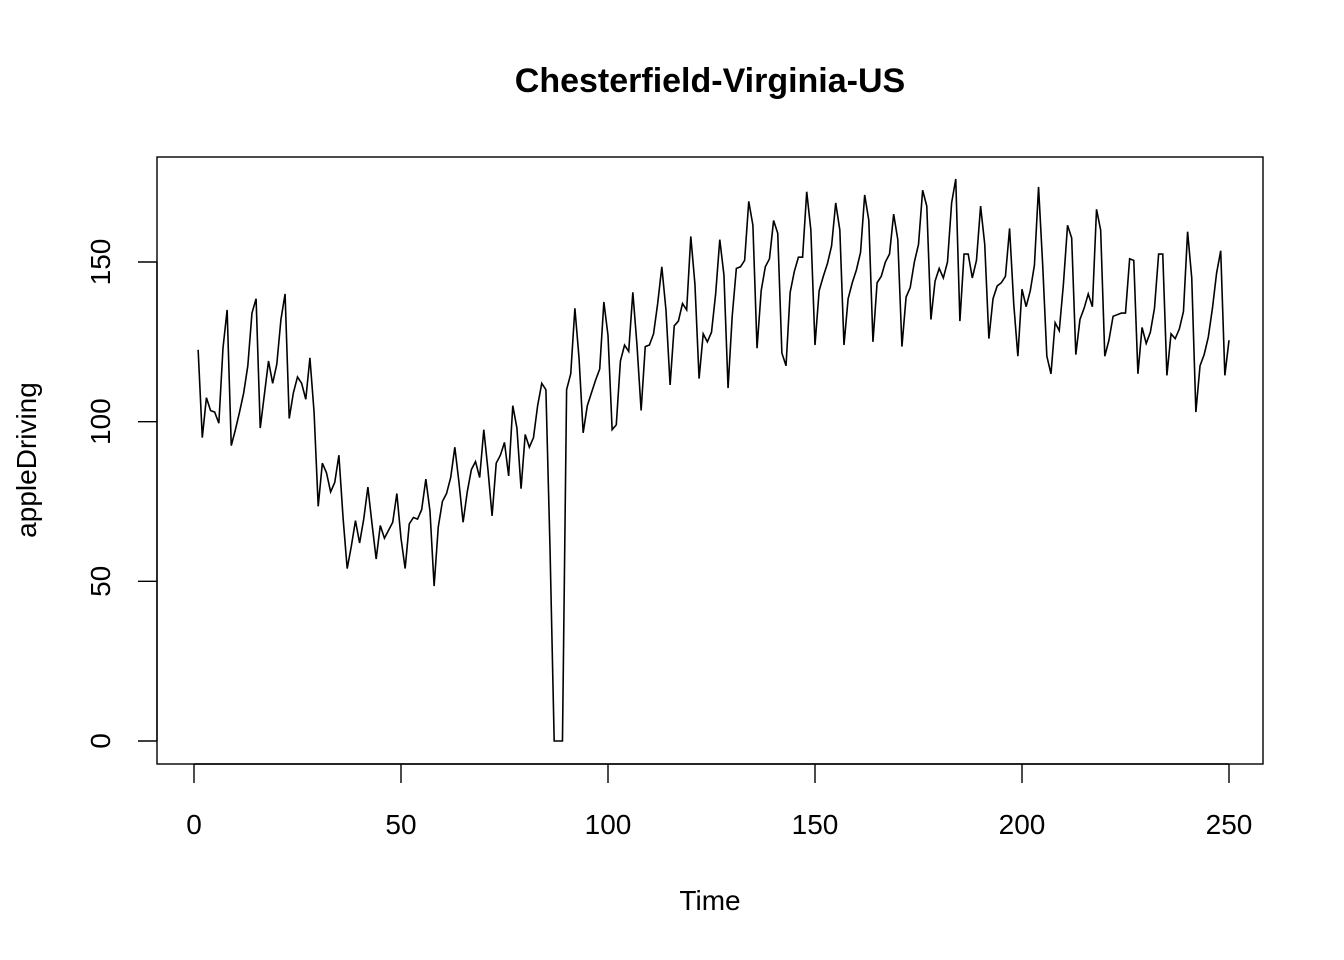  I want to click on y-tick-label: 100, so click(100, 421).